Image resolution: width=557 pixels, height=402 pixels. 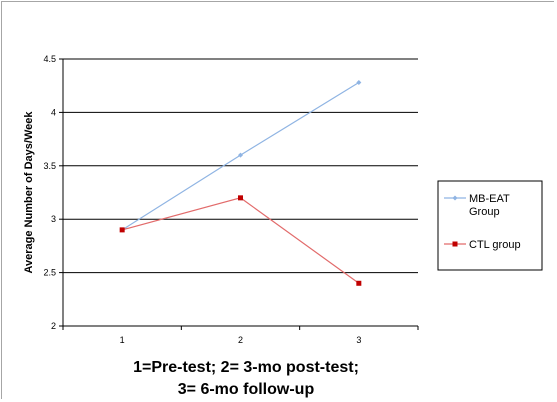 What do you see at coordinates (29, 192) in the screenshot?
I see `y-axis-label: Average Number of Days/Week` at bounding box center [29, 192].